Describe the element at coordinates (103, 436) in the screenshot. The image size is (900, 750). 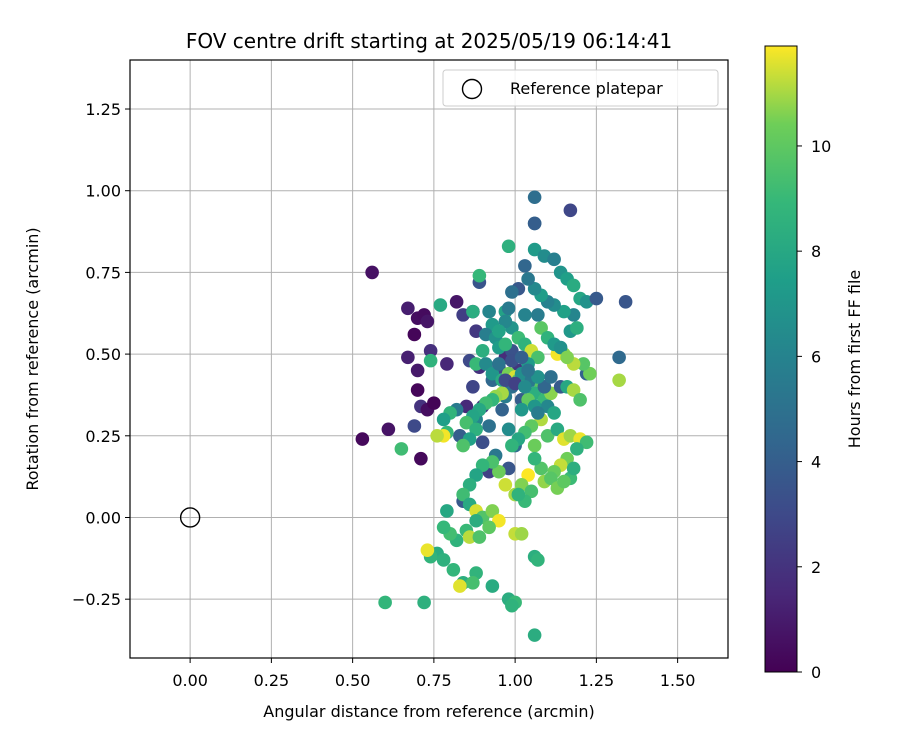
I see `y-tick-label: 0.25` at that location.